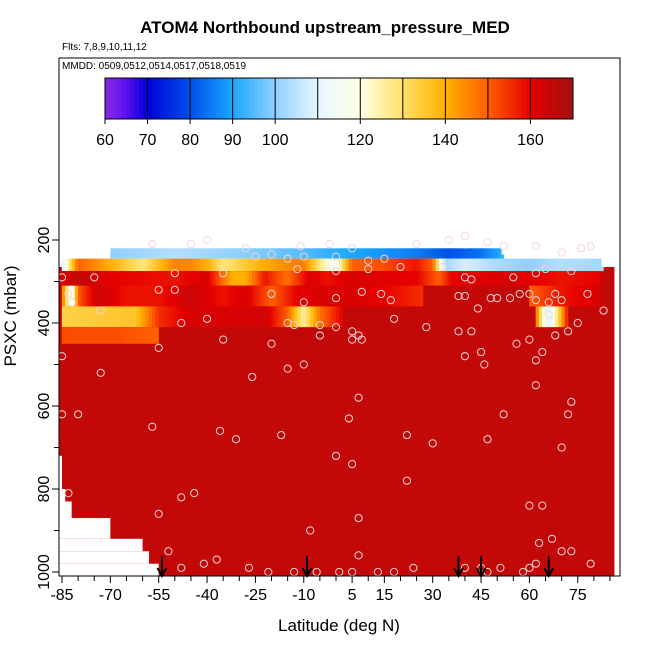  Describe the element at coordinates (530, 595) in the screenshot. I see `x-tick-label: 60` at that location.